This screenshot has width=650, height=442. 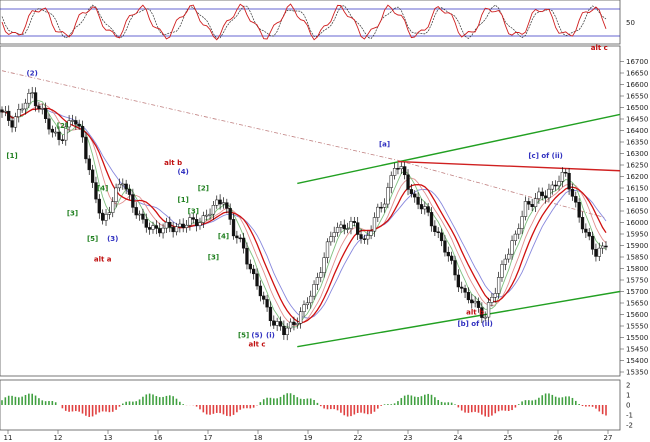 What do you see at coordinates (208, 438) in the screenshot?
I see `time-tick-label: 17` at bounding box center [208, 438].